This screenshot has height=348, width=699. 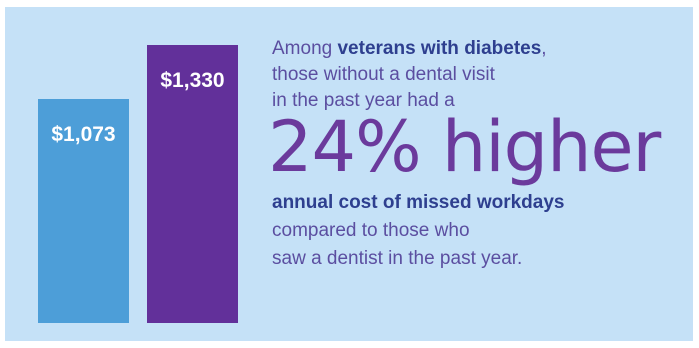 I want to click on bar-2: $1,330, so click(x=192, y=184).